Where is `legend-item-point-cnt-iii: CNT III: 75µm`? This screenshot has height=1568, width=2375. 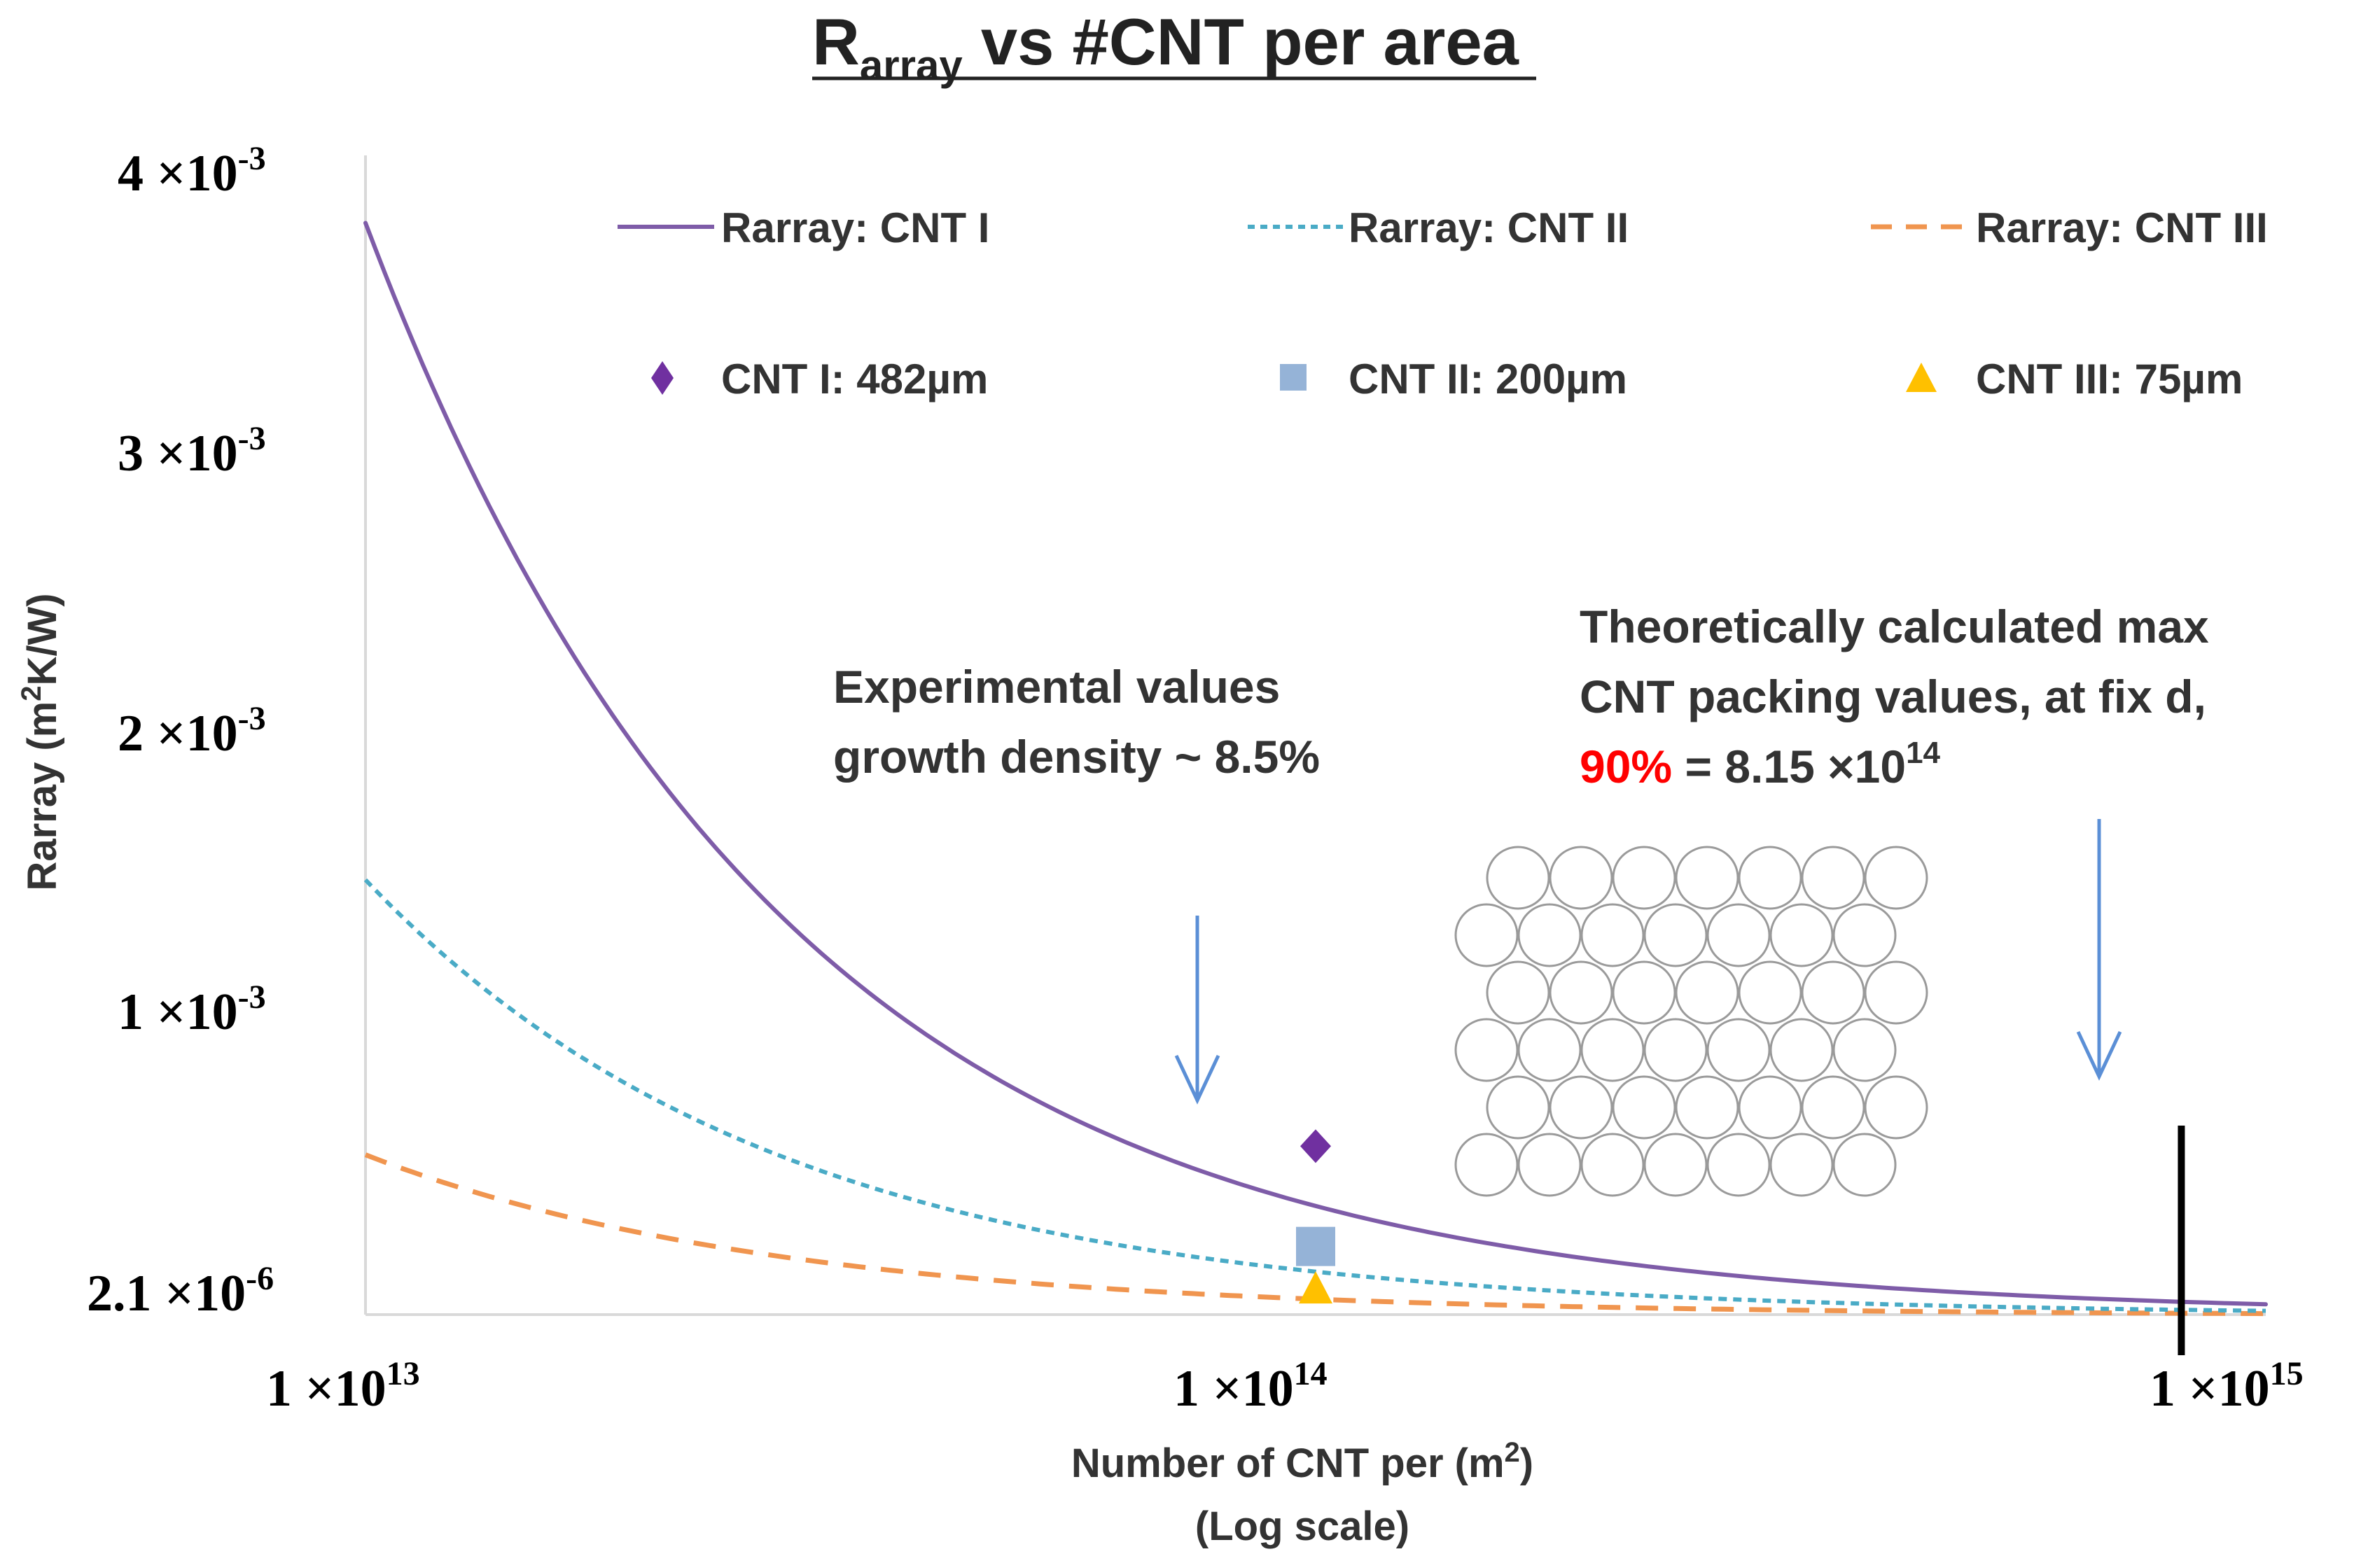
legend-item-point-cnt-iii: CNT III: 75µm is located at coordinates (2074, 379).